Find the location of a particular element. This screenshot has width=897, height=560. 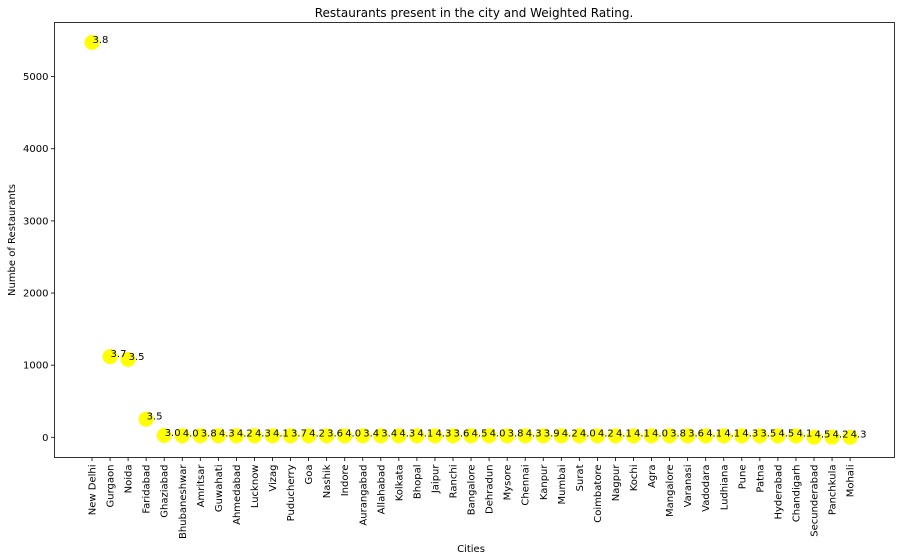

data-label: 3.7 is located at coordinates (299, 433).